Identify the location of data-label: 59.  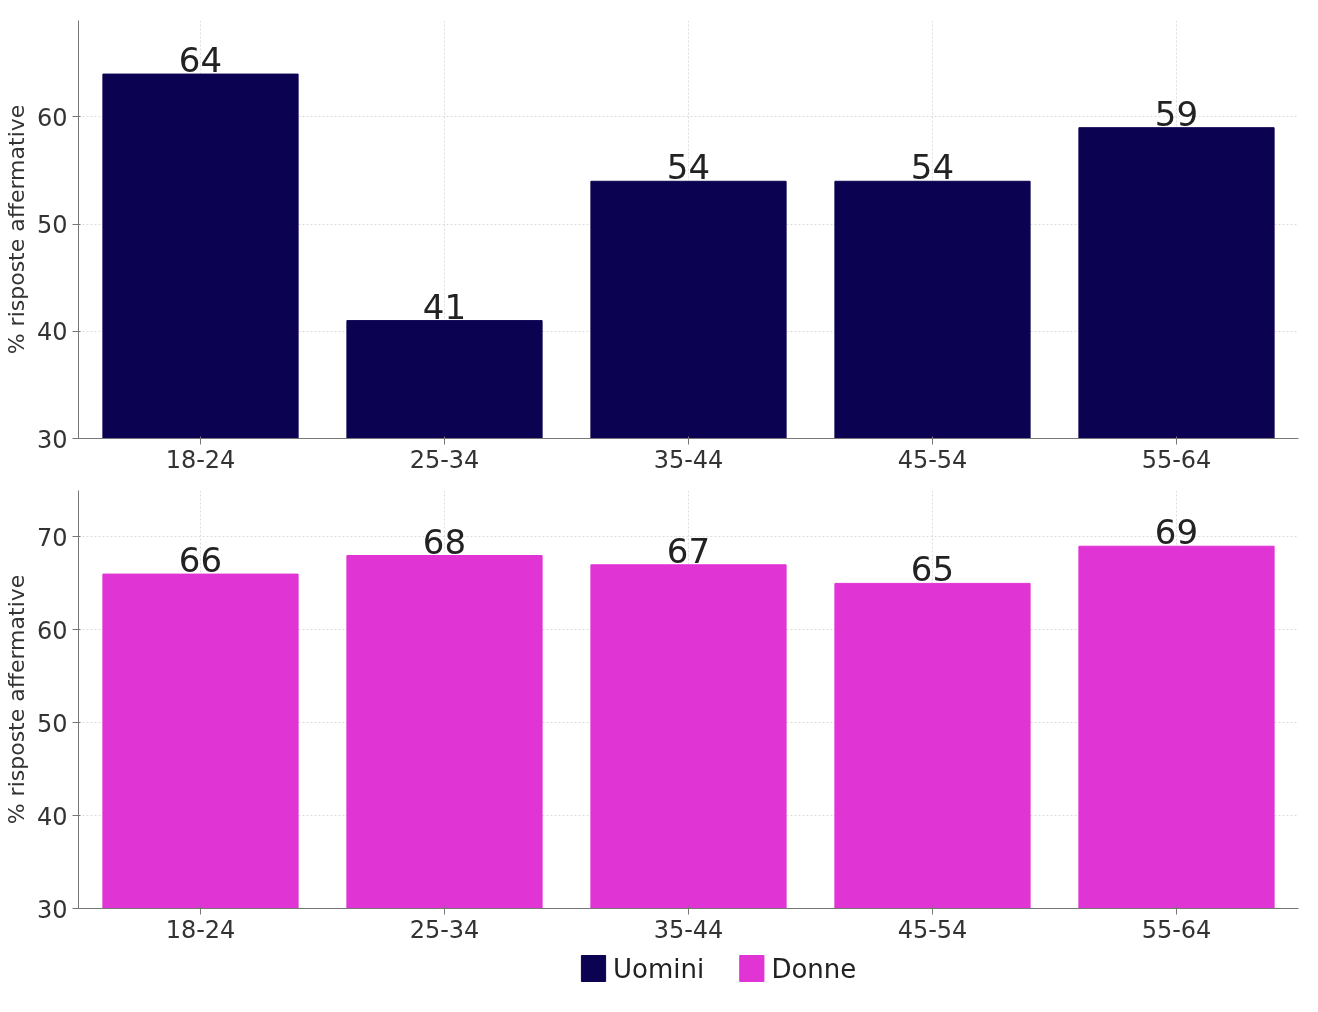
(1176, 113).